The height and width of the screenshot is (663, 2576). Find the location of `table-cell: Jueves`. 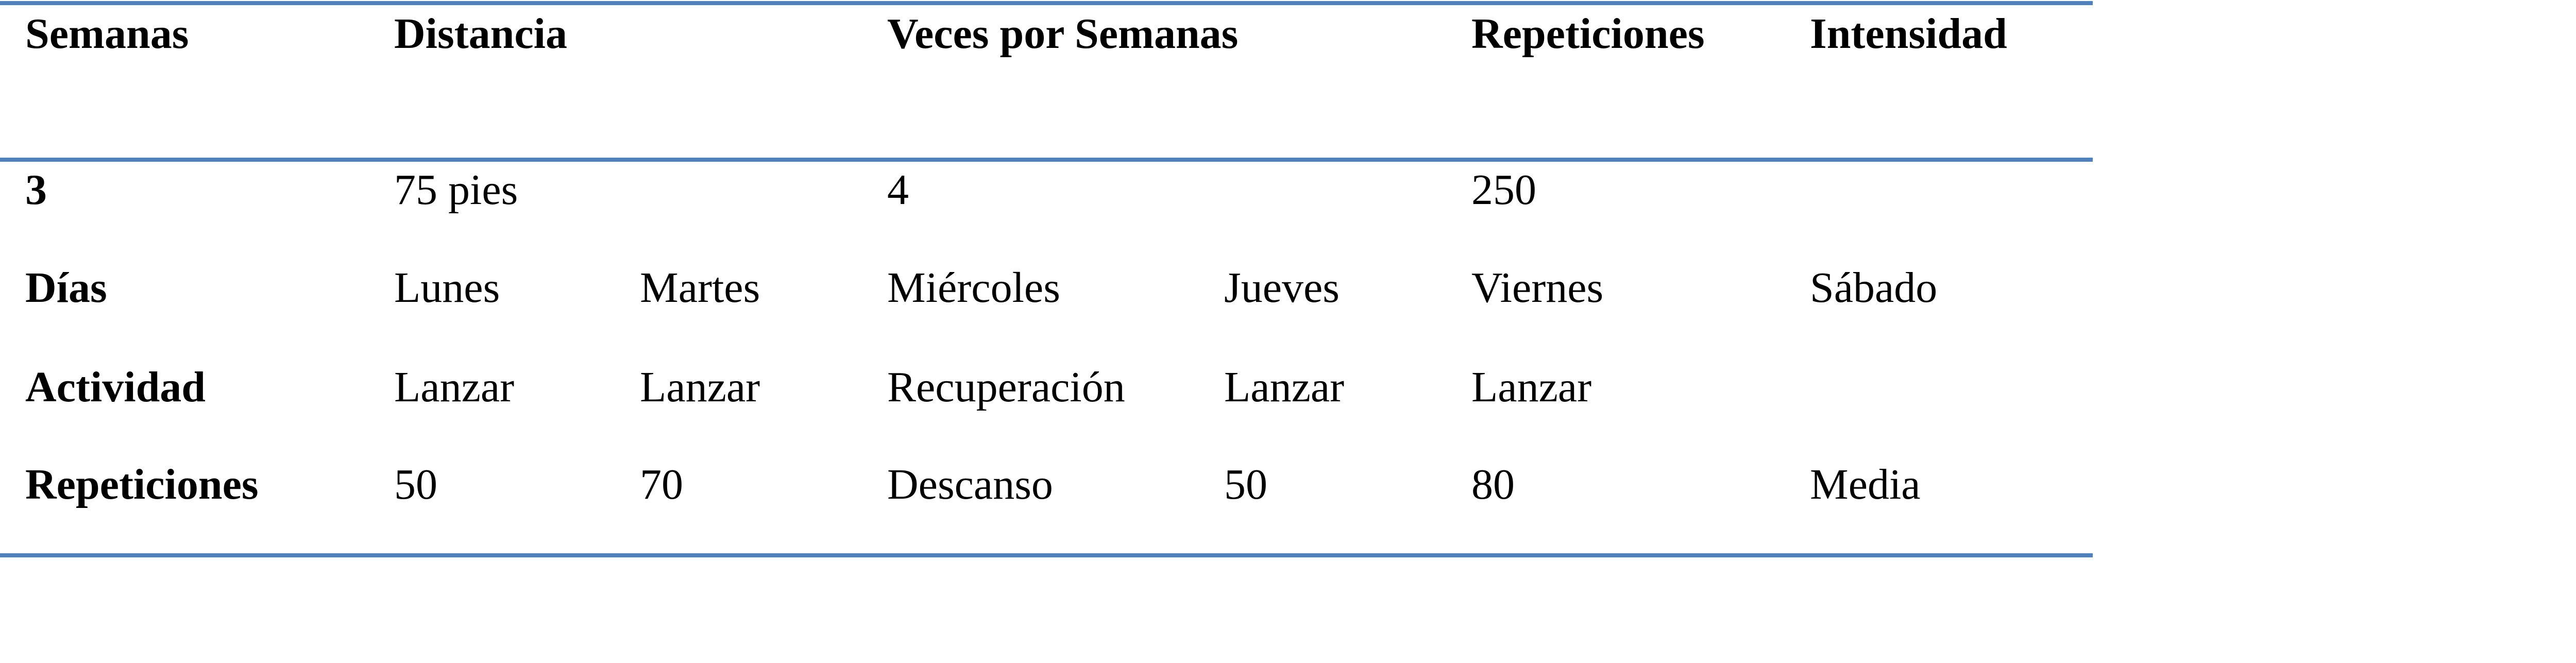

table-cell: Jueves is located at coordinates (1282, 288).